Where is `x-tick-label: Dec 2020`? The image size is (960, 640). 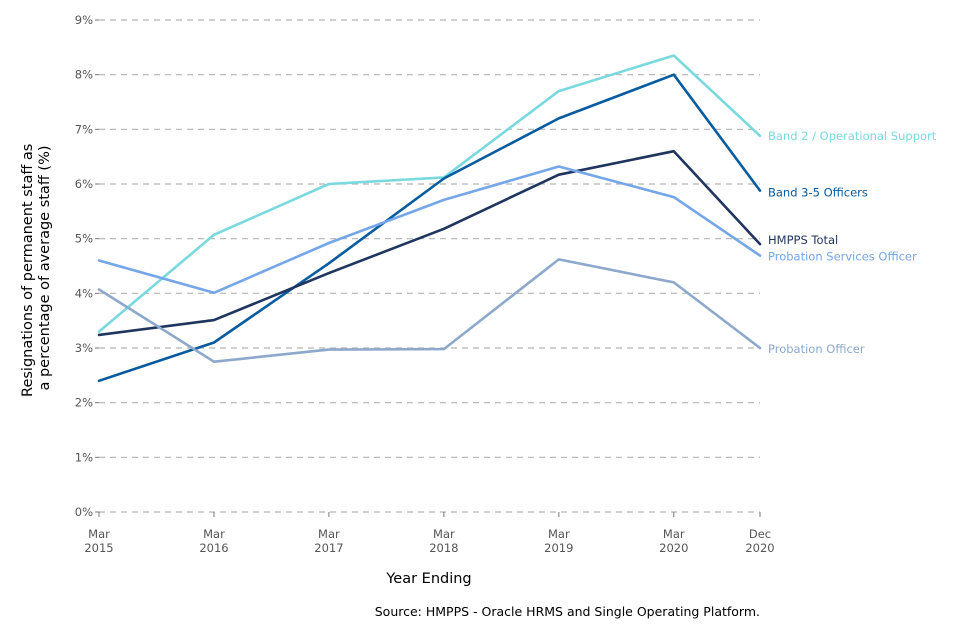 x-tick-label: Dec 2020 is located at coordinates (759, 541).